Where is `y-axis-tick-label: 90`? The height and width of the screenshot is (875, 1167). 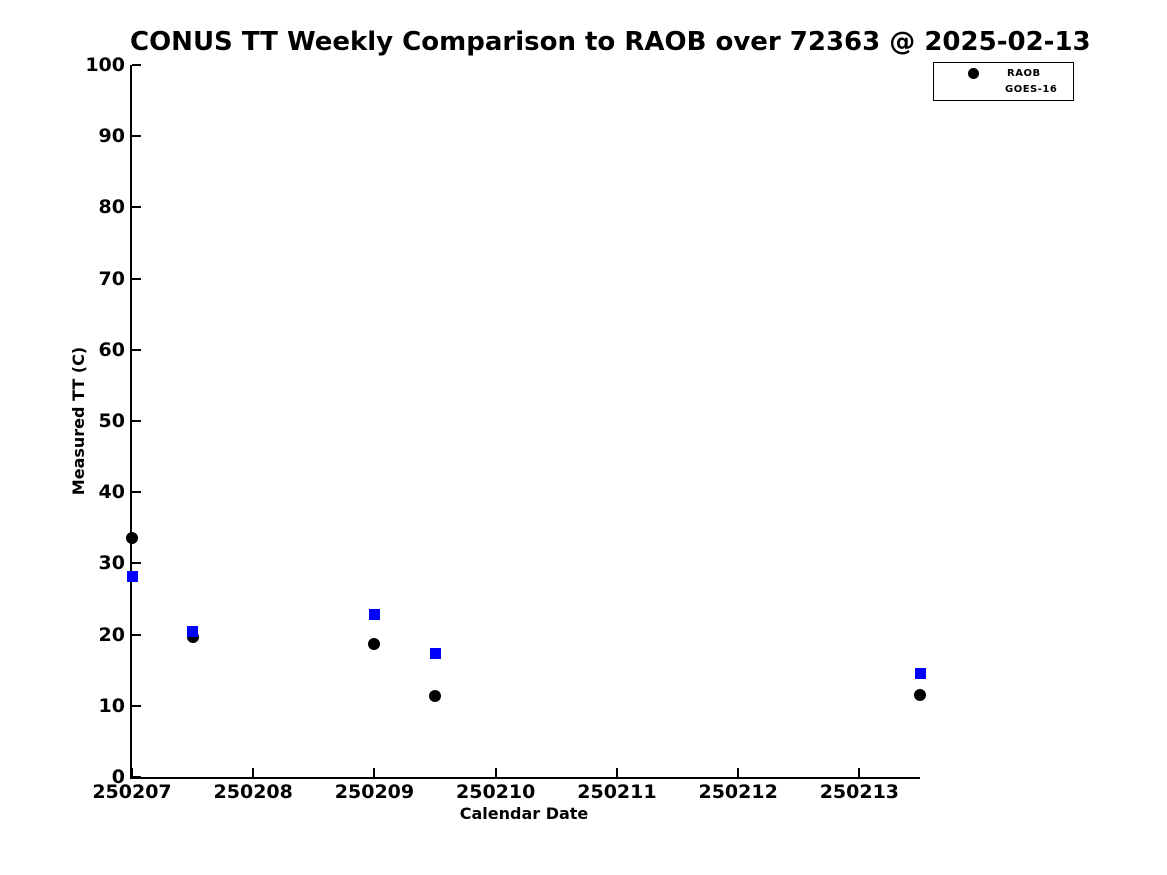
y-axis-tick-label: 90 is located at coordinates (111, 136).